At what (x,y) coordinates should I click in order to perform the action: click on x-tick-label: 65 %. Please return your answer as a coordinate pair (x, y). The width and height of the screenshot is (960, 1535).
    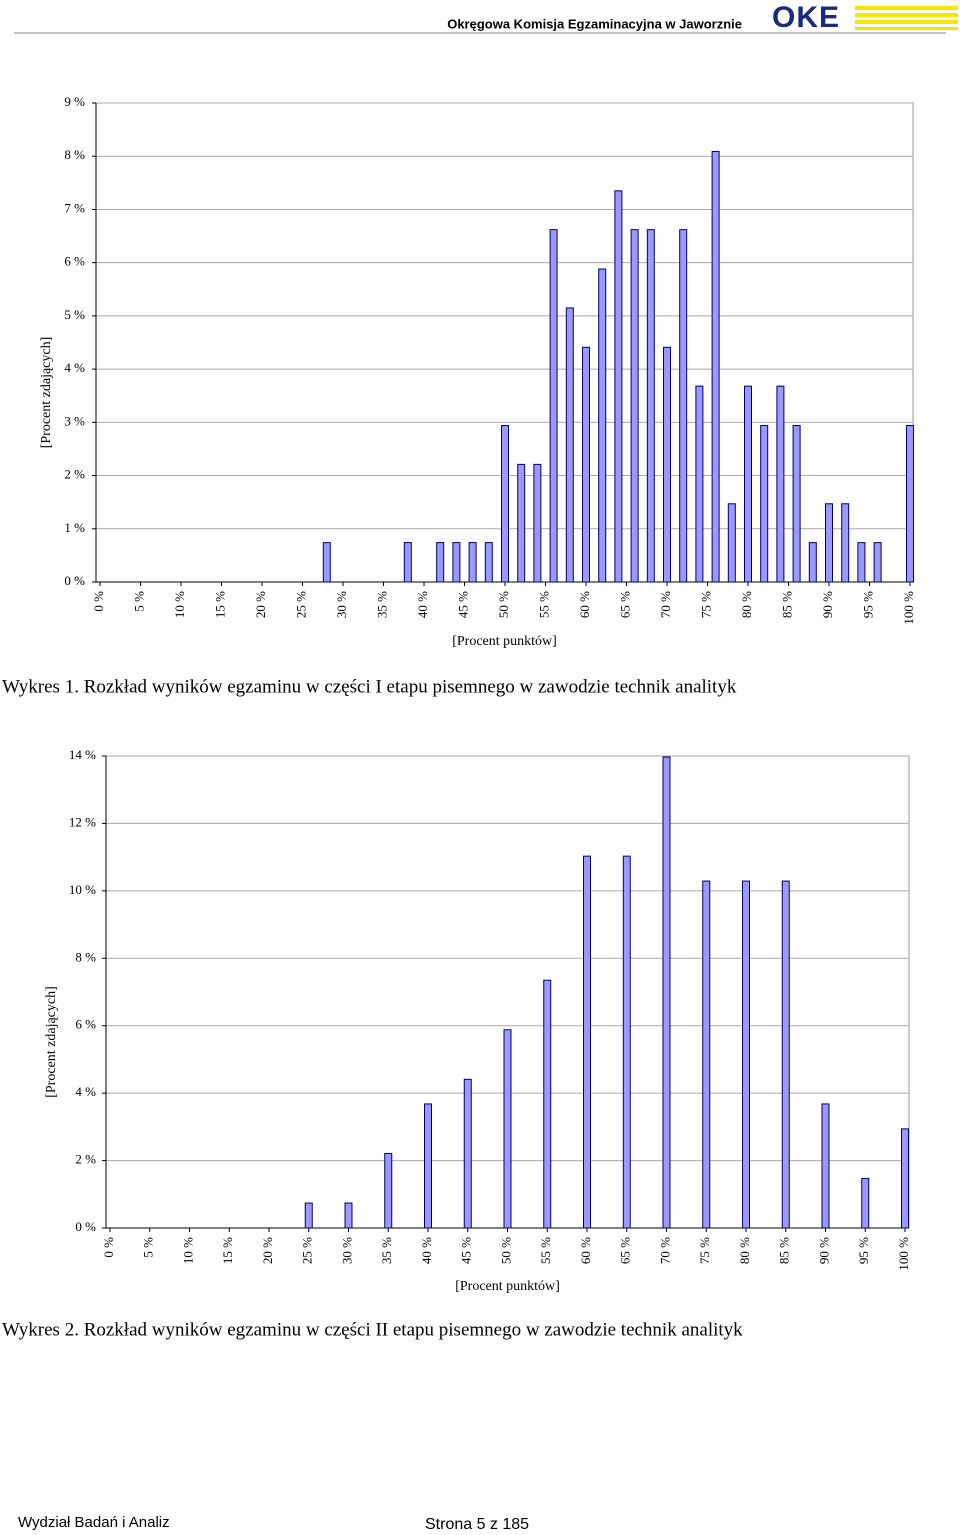
    Looking at the image, I should click on (625, 1250).